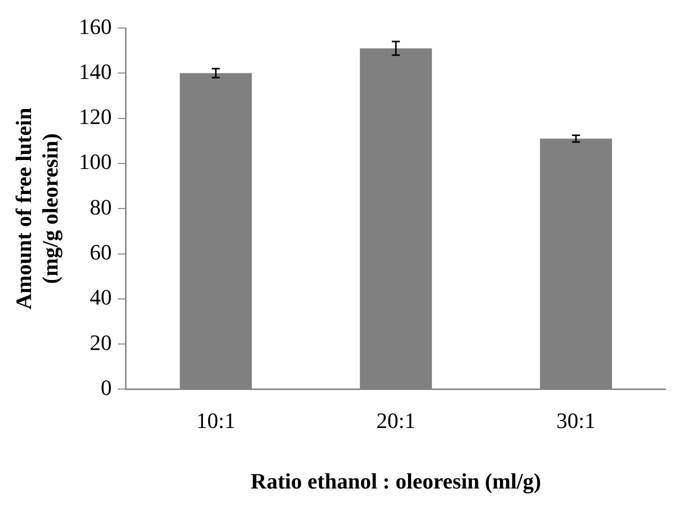 The height and width of the screenshot is (508, 674). Describe the element at coordinates (101, 297) in the screenshot. I see `y-tick-label: 40` at that location.